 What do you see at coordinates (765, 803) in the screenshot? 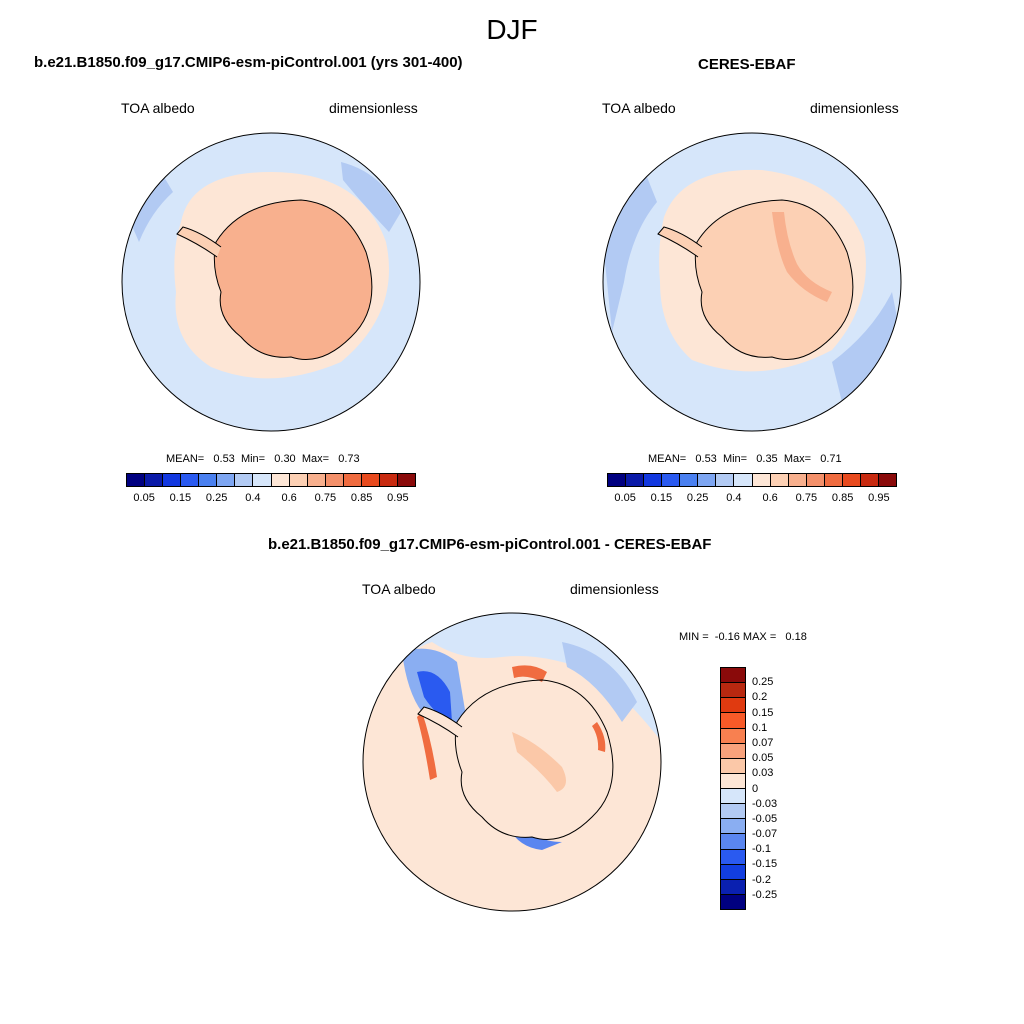
I see `colorbar-tick-label: -0.03` at bounding box center [765, 803].